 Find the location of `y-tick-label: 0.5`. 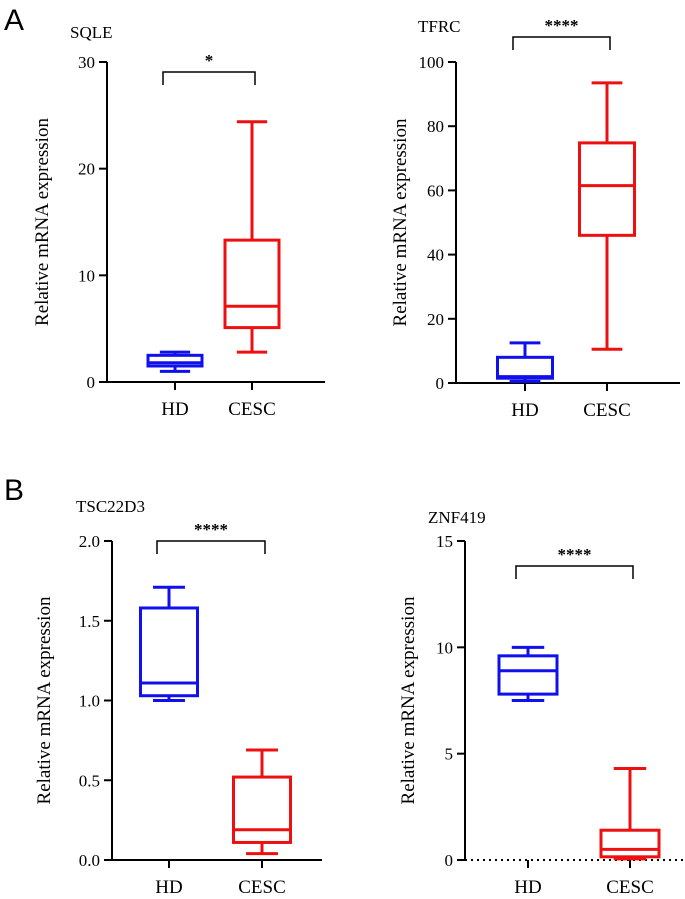

y-tick-label: 0.5 is located at coordinates (89, 780).